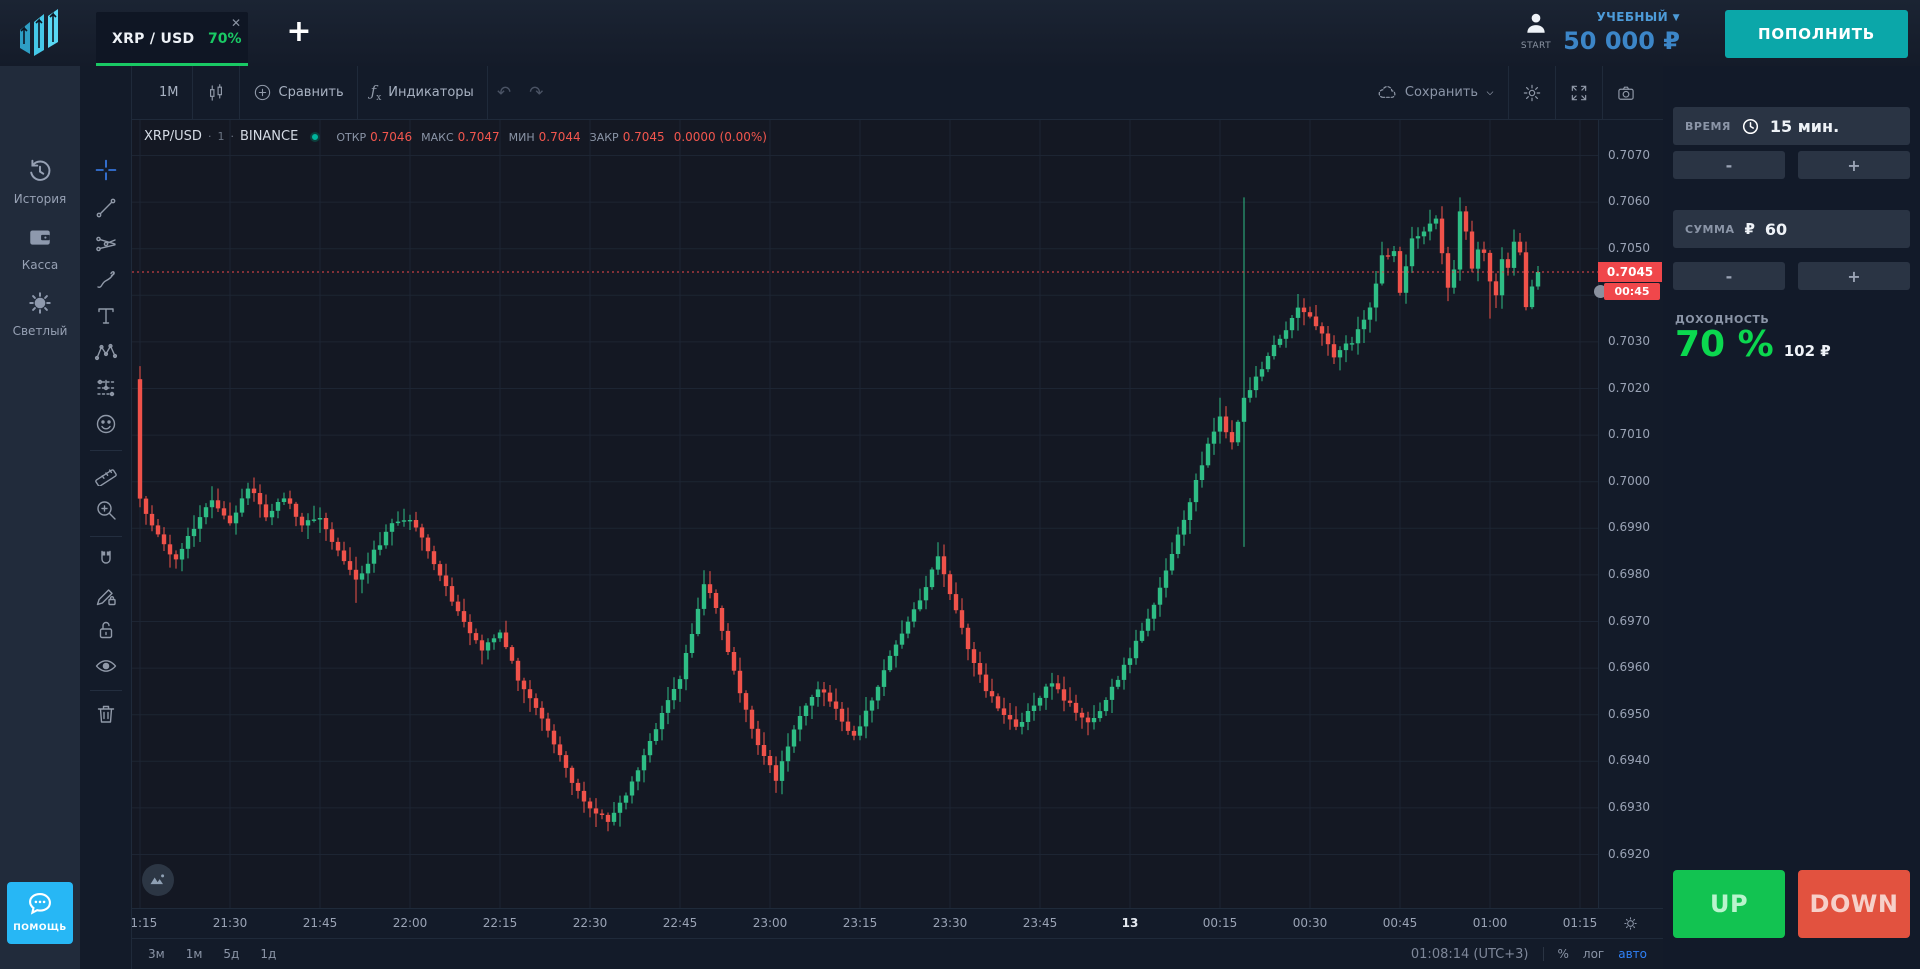 The height and width of the screenshot is (969, 1920). I want to click on time-plus-button: +, so click(1854, 165).